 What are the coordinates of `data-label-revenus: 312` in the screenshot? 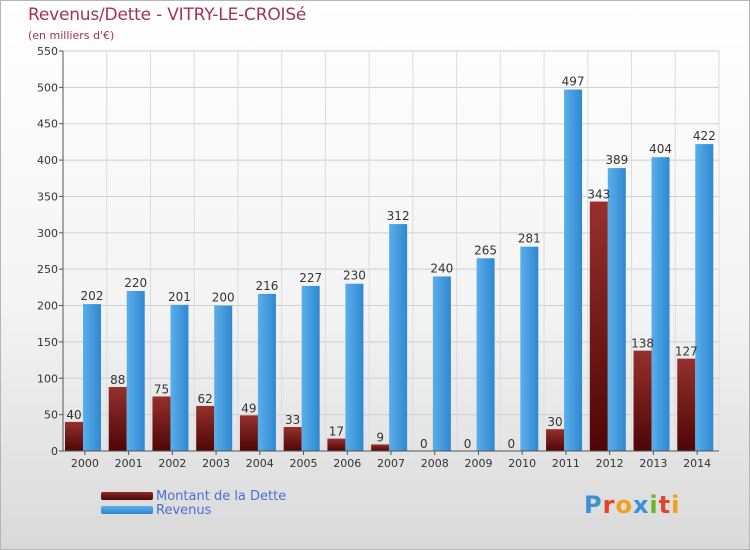 It's located at (398, 216).